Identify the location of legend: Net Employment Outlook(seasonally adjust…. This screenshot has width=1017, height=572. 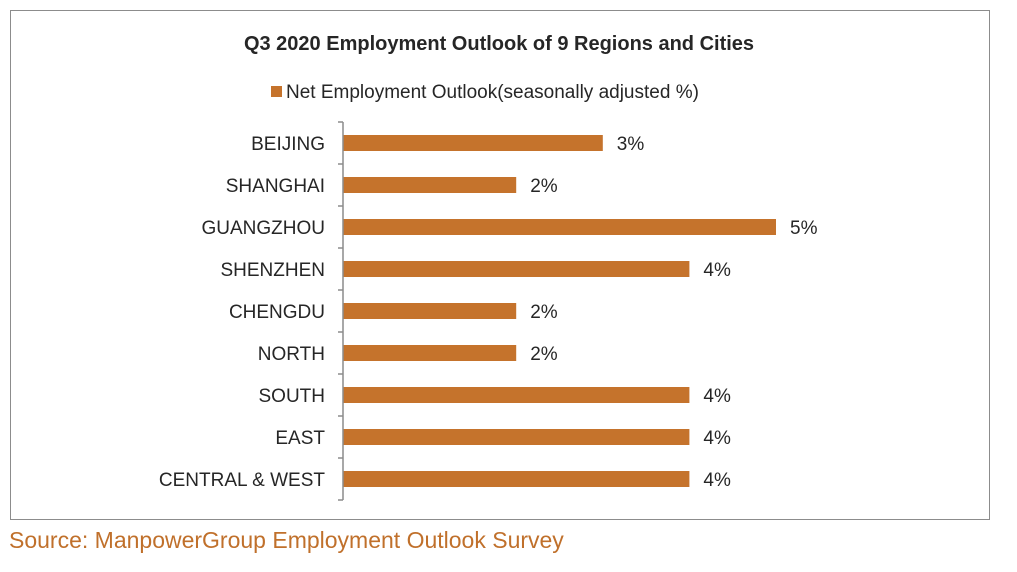
(485, 92).